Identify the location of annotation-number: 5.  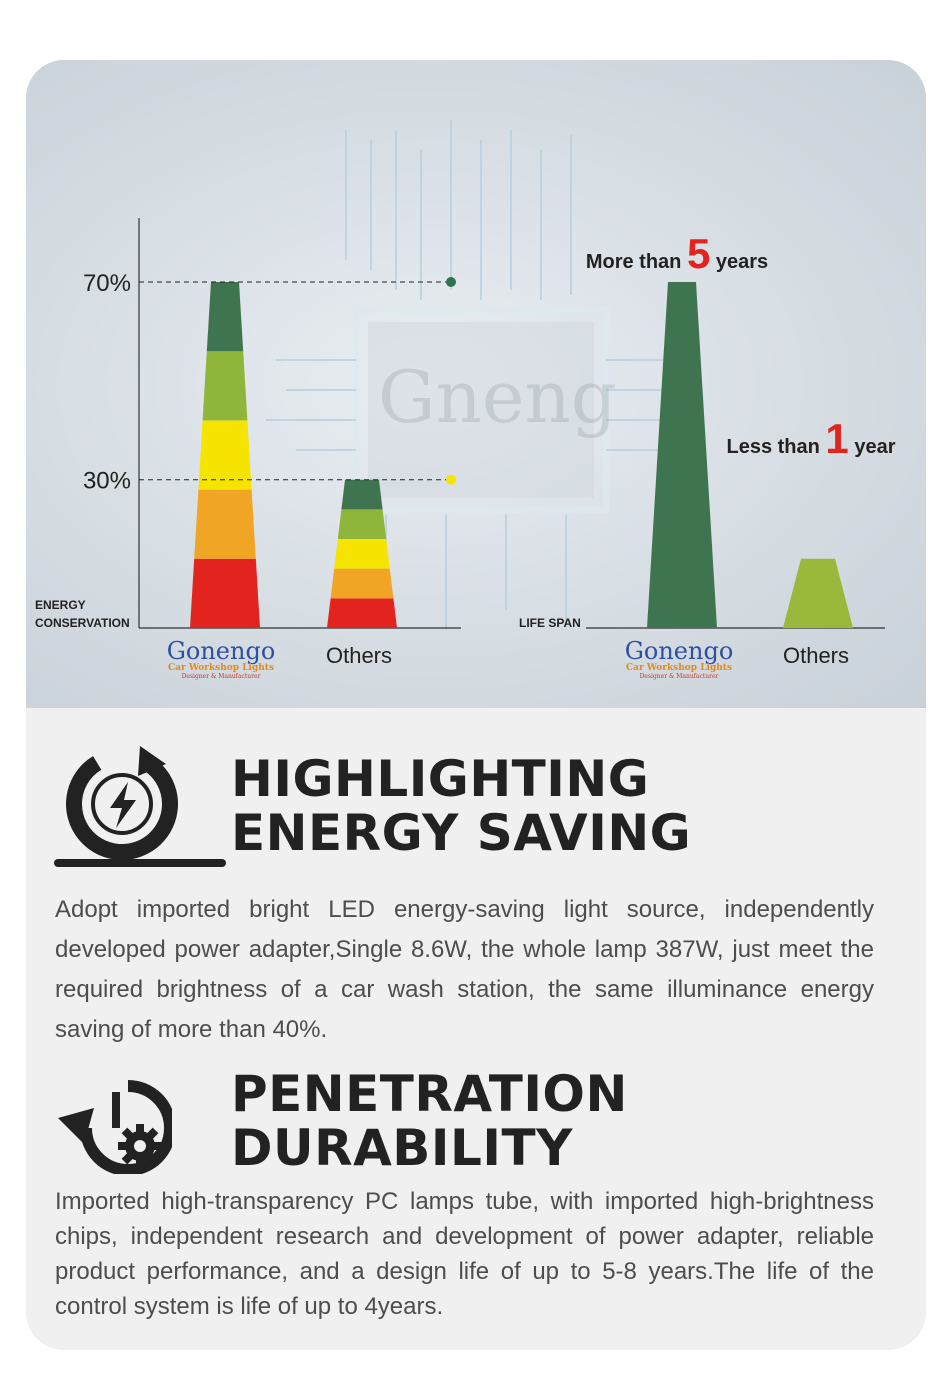
(698, 253).